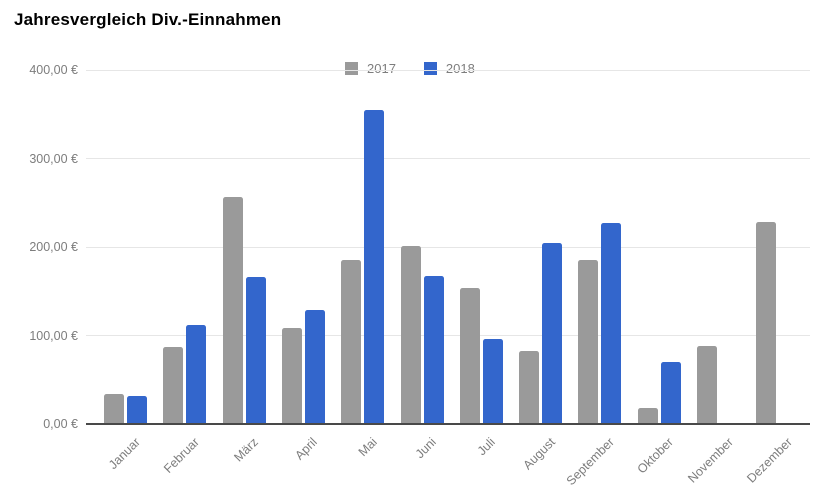  What do you see at coordinates (647, 416) in the screenshot?
I see `bar-2017-oktober` at bounding box center [647, 416].